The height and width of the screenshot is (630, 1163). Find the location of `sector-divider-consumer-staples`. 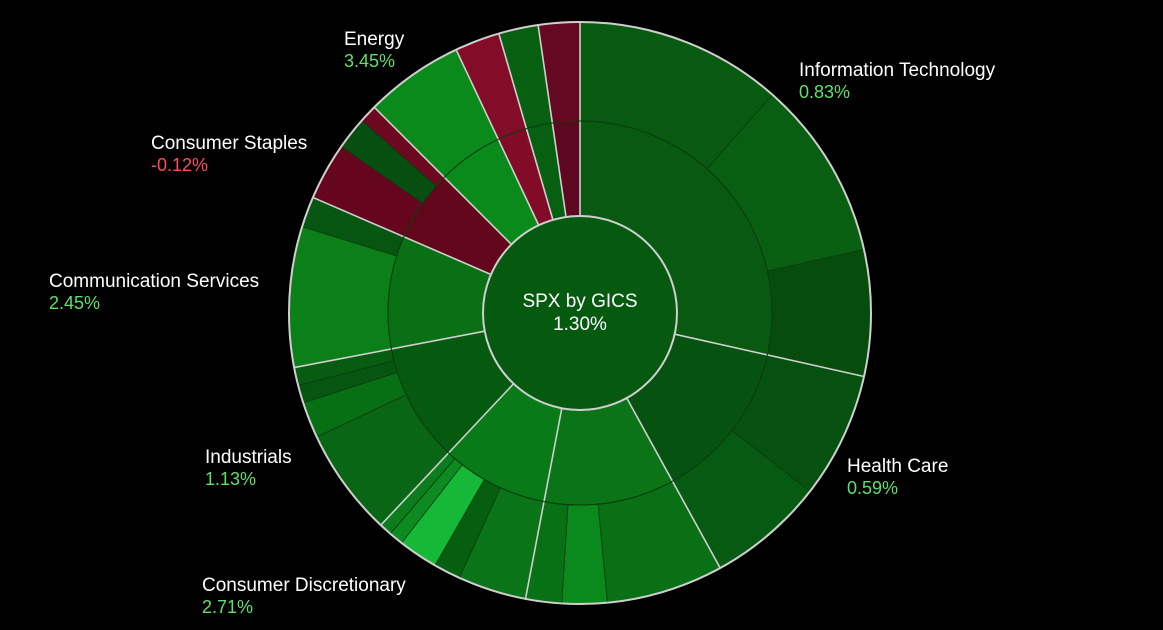

sector-divider-consumer-staples is located at coordinates (402, 236).